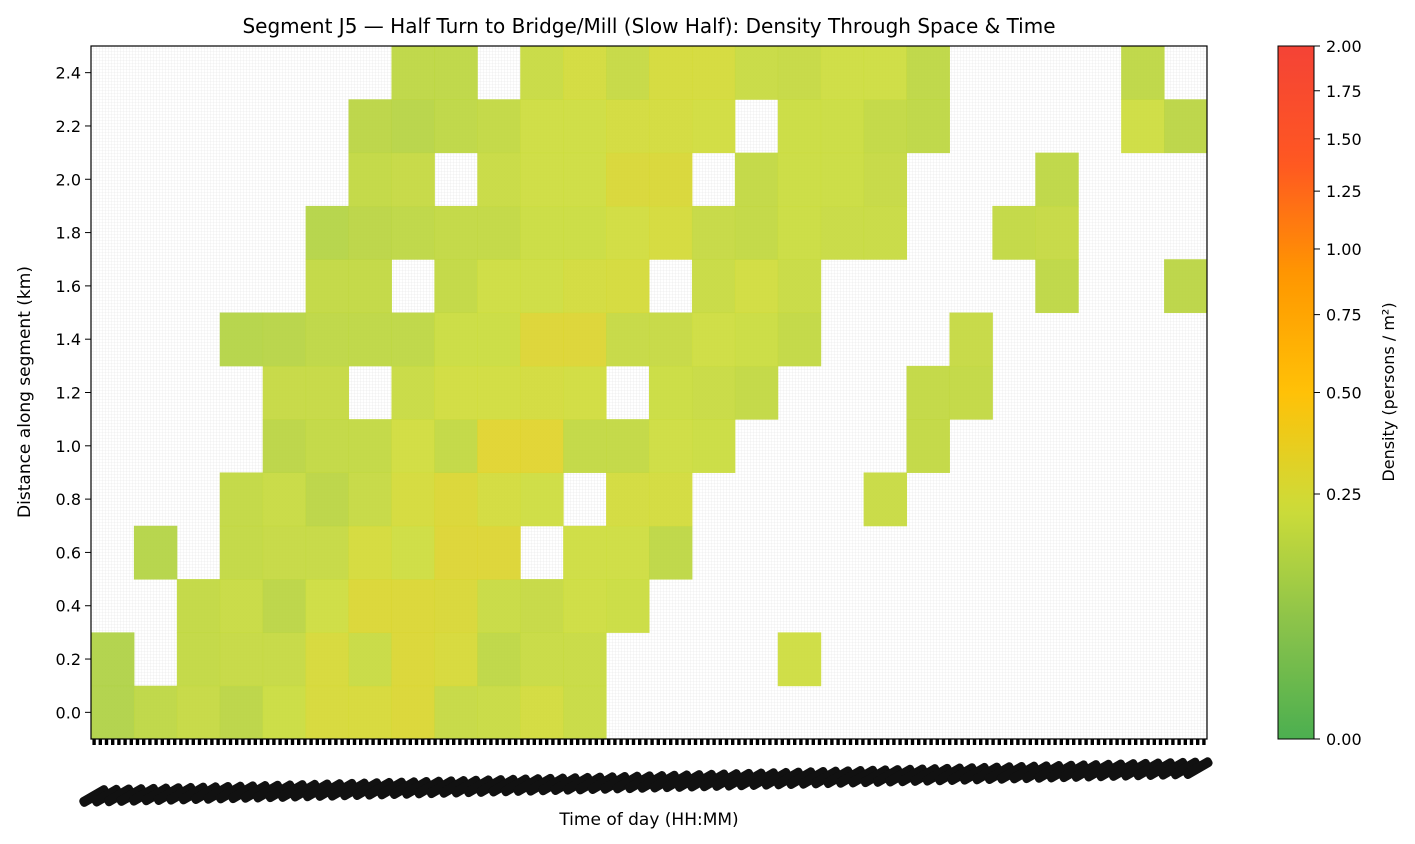 The width and height of the screenshot is (1415, 844). What do you see at coordinates (68, 499) in the screenshot?
I see `y-tick-label: 0.8` at bounding box center [68, 499].